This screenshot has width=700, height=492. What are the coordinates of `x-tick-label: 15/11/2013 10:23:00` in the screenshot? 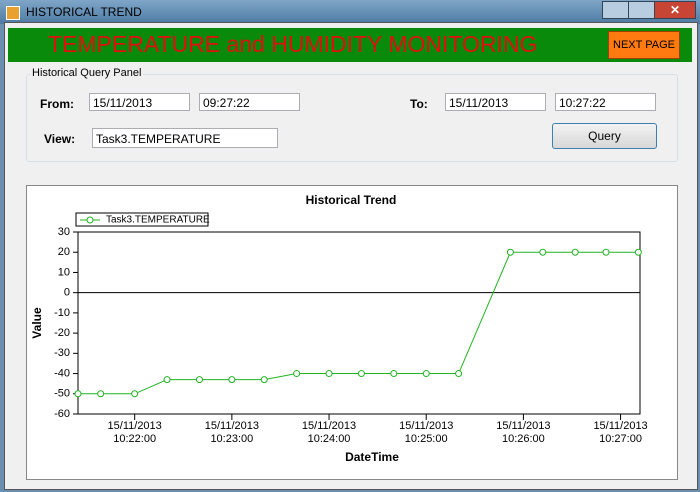 It's located at (231, 432).